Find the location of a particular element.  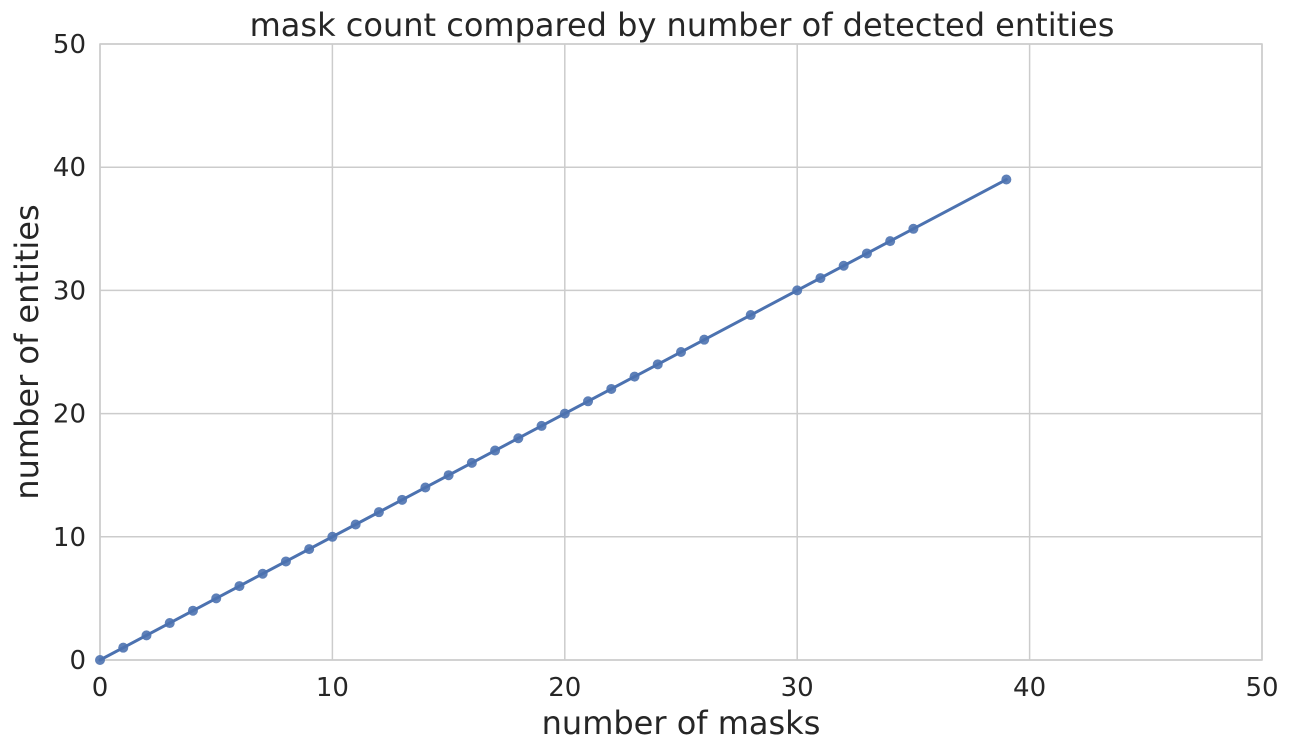

x-tick-label: 10 is located at coordinates (332, 688).